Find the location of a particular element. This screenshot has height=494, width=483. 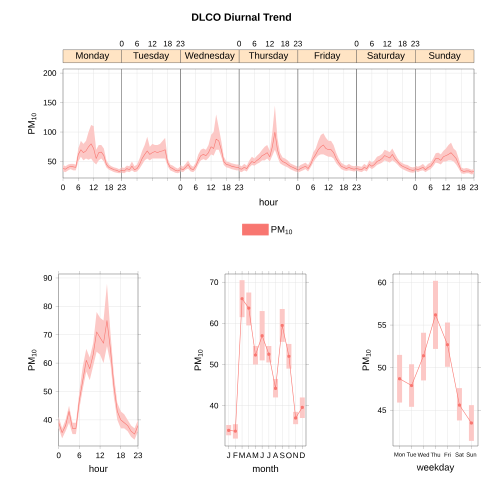

x-tick-label: F is located at coordinates (236, 455).